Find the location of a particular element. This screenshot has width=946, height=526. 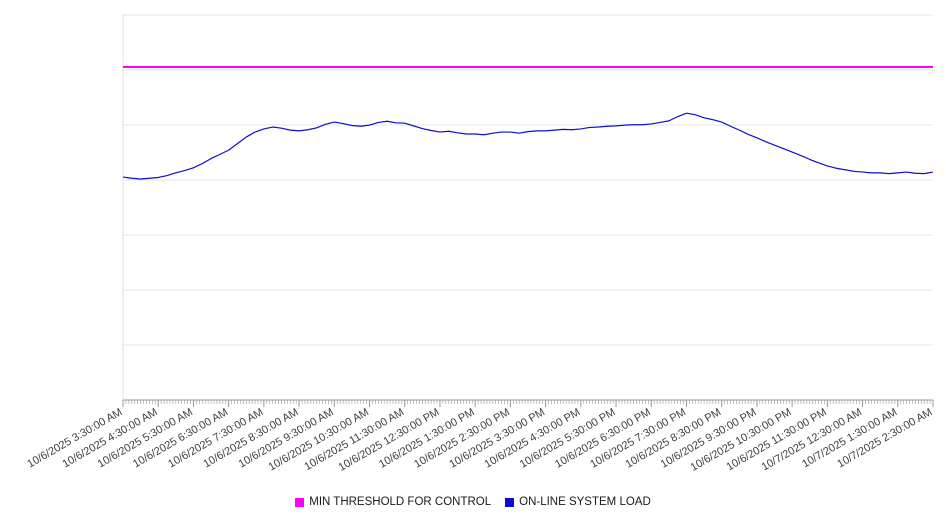

x-axis-major-ticks is located at coordinates (528, 403).